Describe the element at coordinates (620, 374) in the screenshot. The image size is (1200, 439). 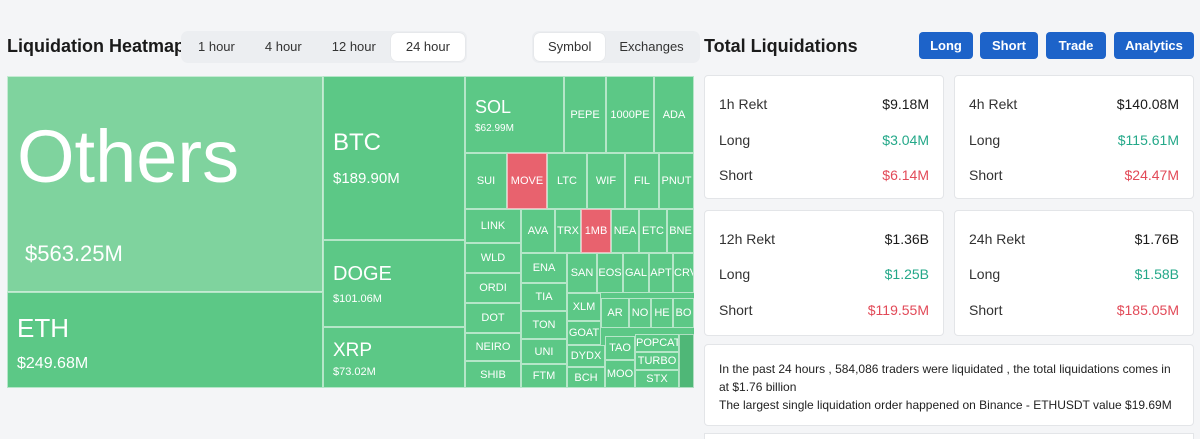
I see `treemap-cell-moo: MOO` at that location.